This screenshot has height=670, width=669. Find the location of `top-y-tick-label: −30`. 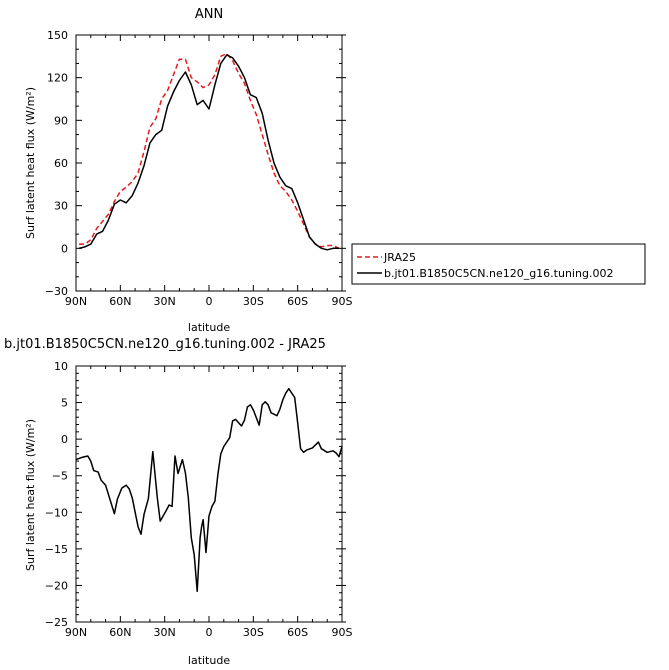

top-y-tick-label: −30 is located at coordinates (56, 291).